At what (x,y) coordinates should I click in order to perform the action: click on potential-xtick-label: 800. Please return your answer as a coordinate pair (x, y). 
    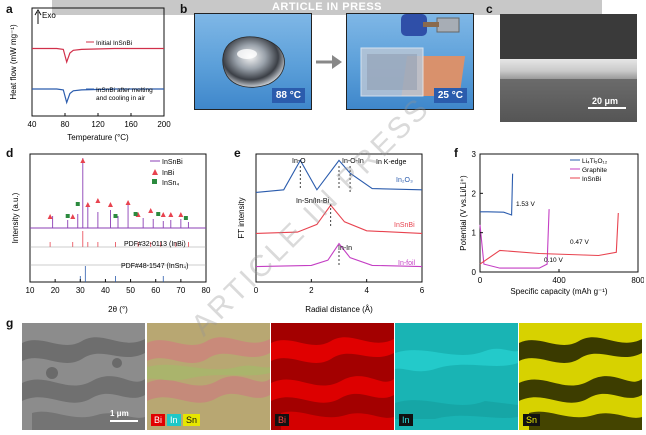
    Looking at the image, I should click on (637, 280).